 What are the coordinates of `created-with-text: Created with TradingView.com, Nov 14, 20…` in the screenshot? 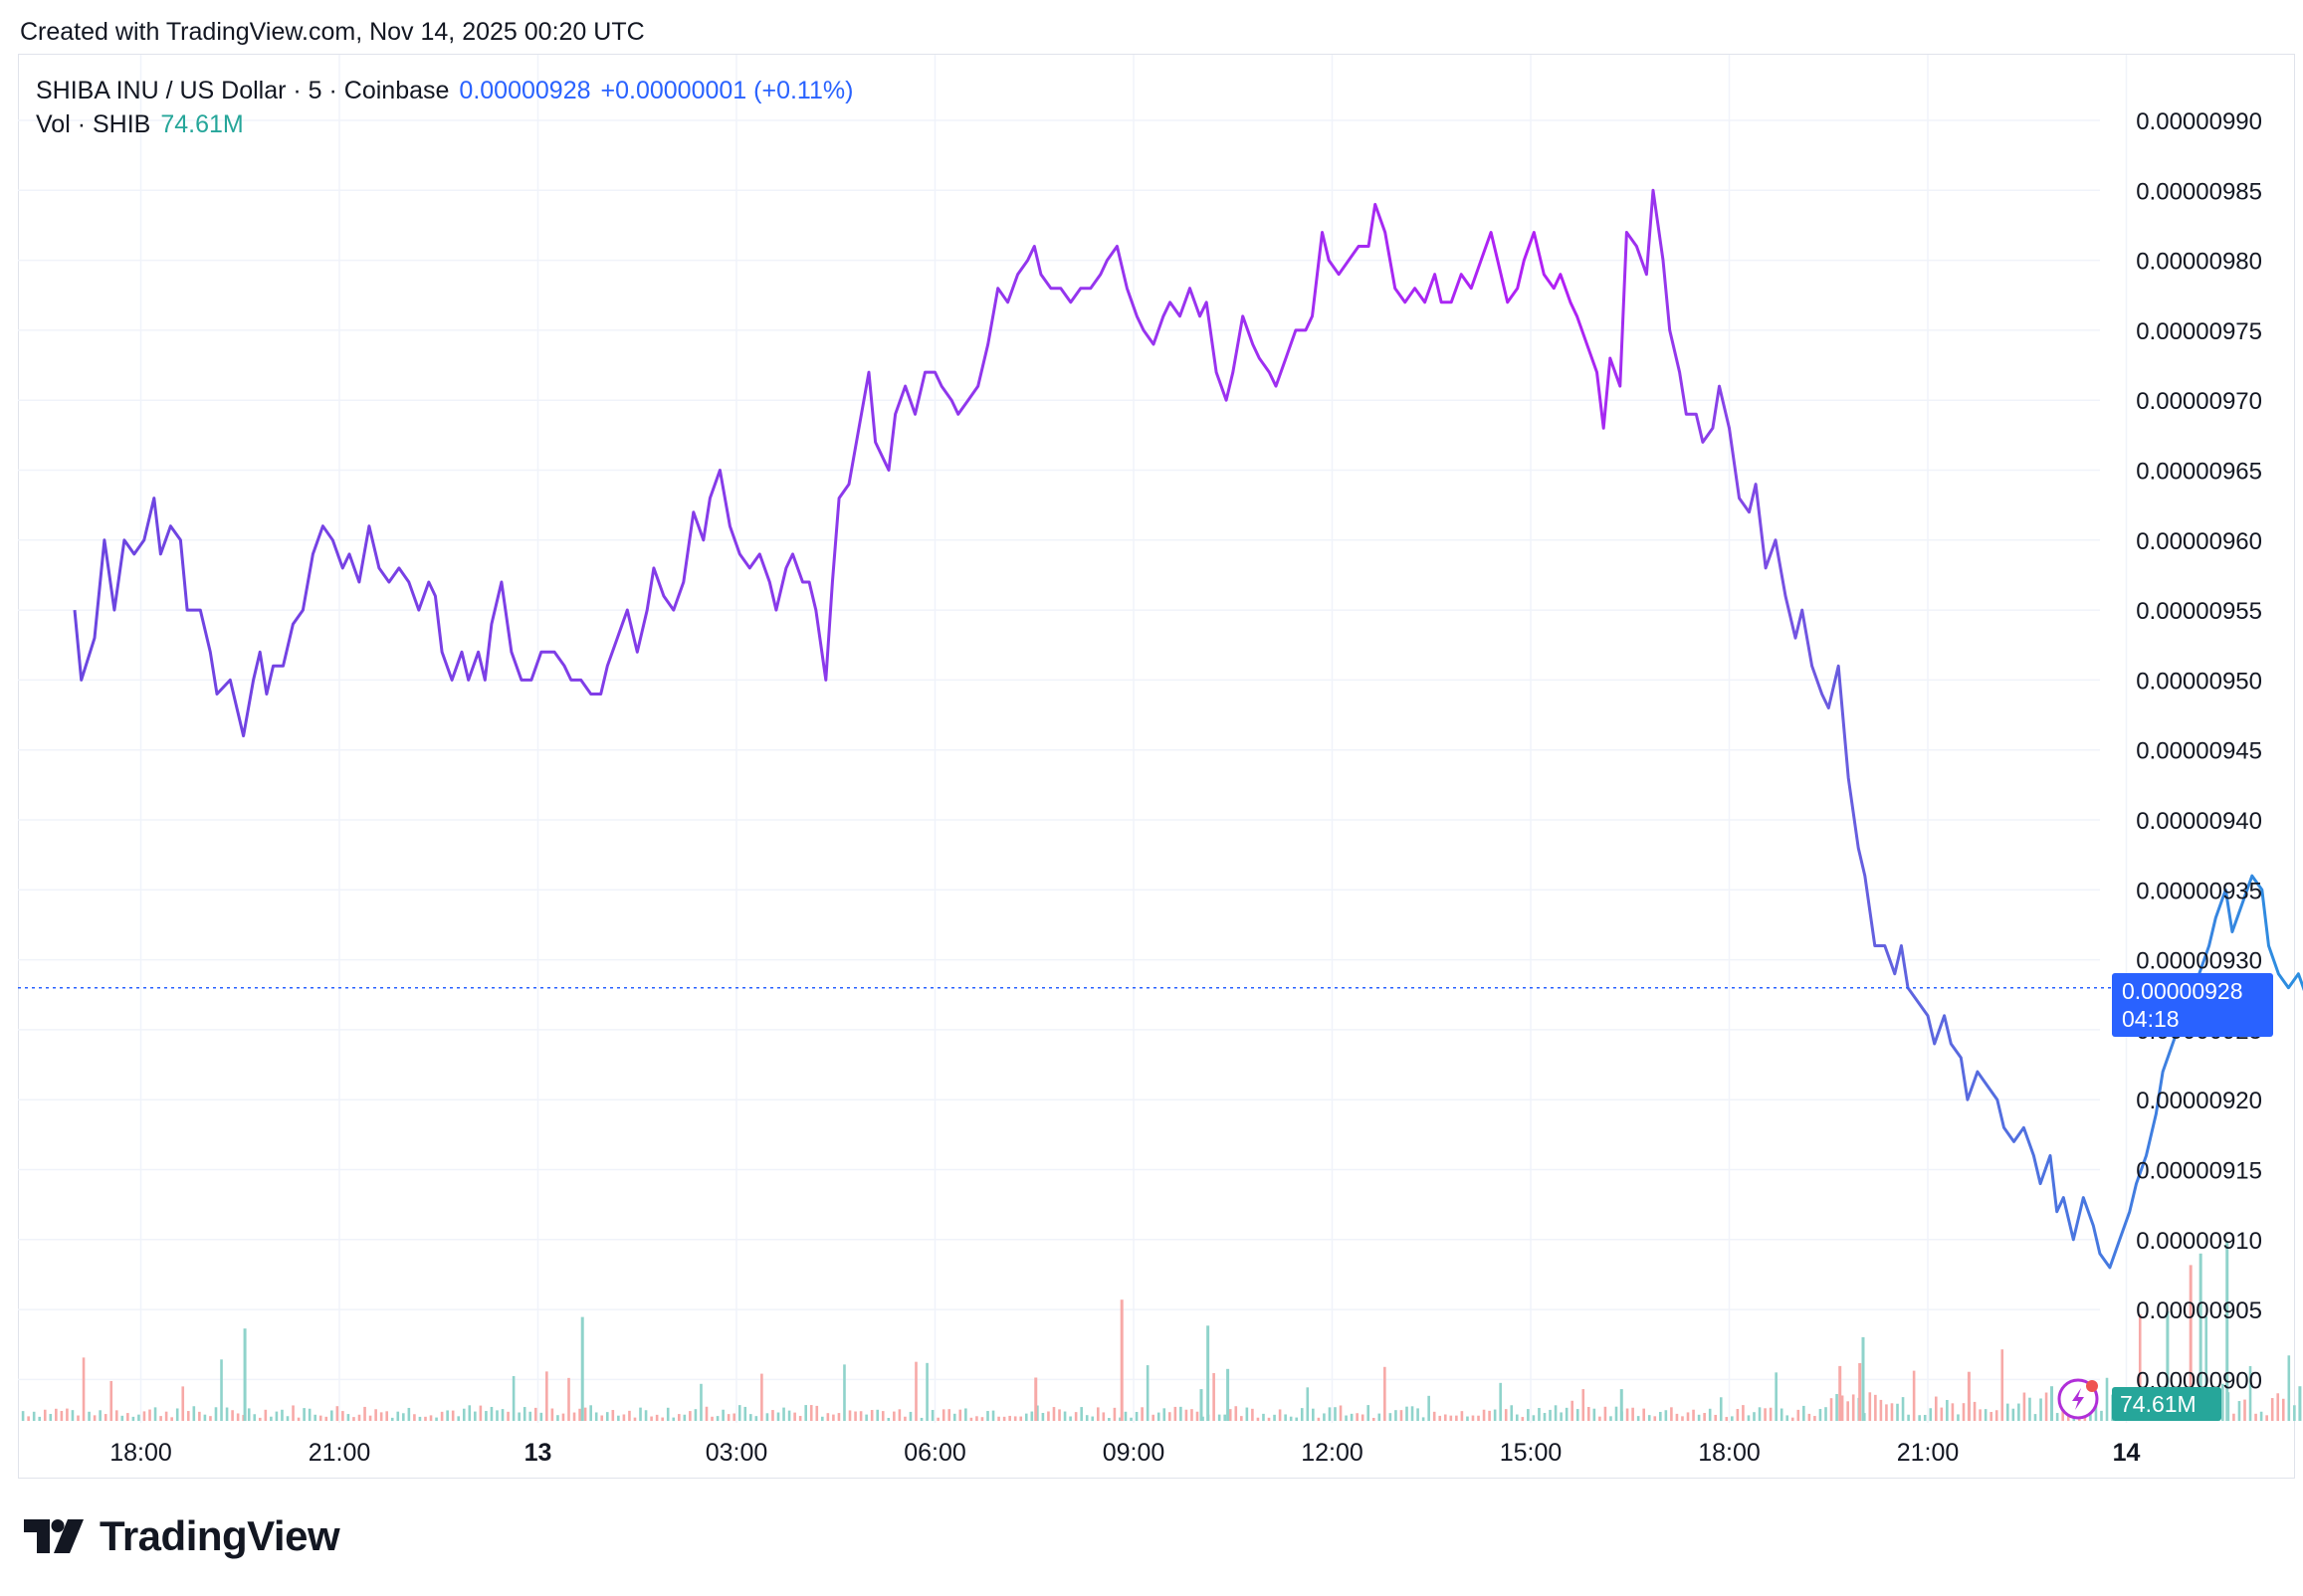 It's located at (332, 32).